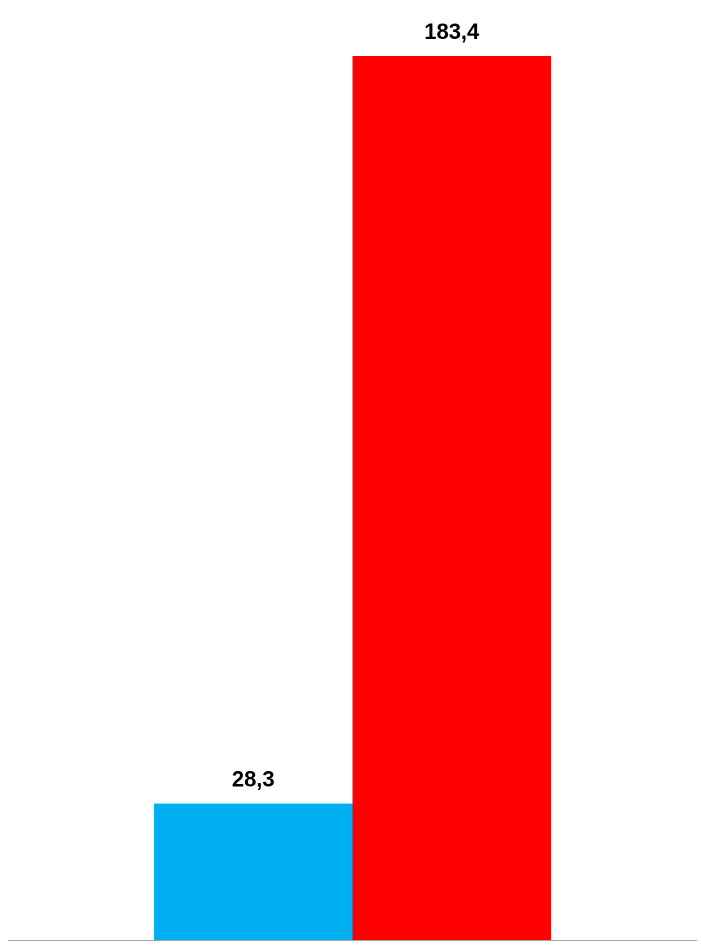 The width and height of the screenshot is (701, 945). Describe the element at coordinates (452, 31) in the screenshot. I see `data-label: 183,4` at that location.